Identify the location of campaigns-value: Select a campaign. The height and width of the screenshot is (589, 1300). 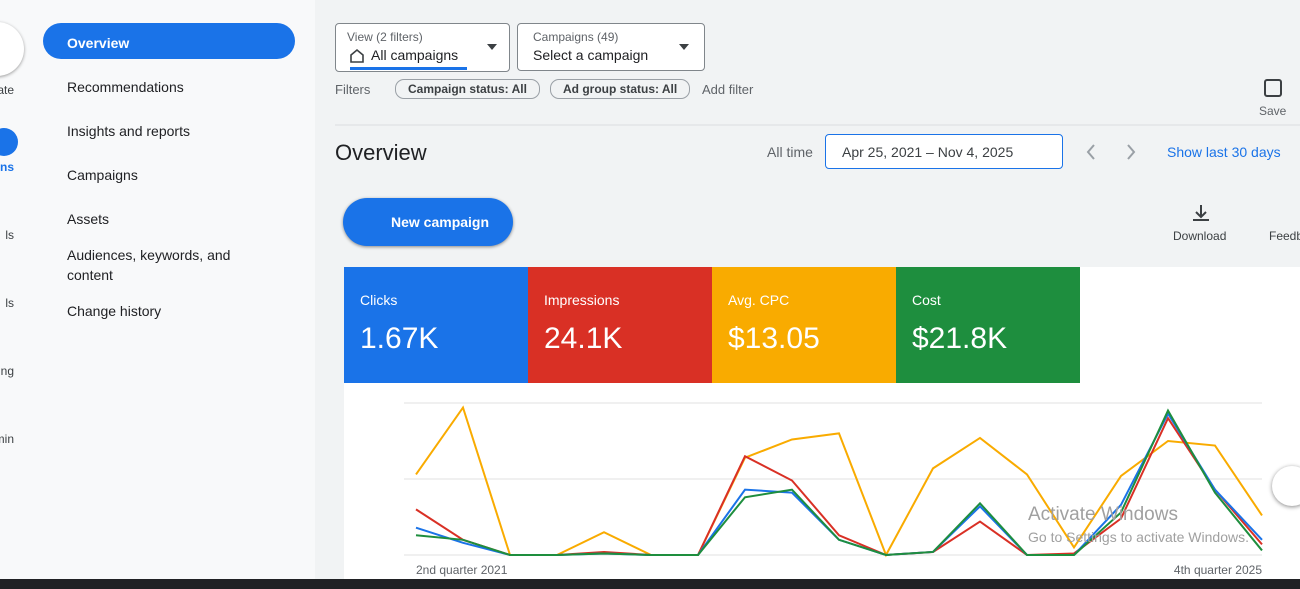
(591, 55).